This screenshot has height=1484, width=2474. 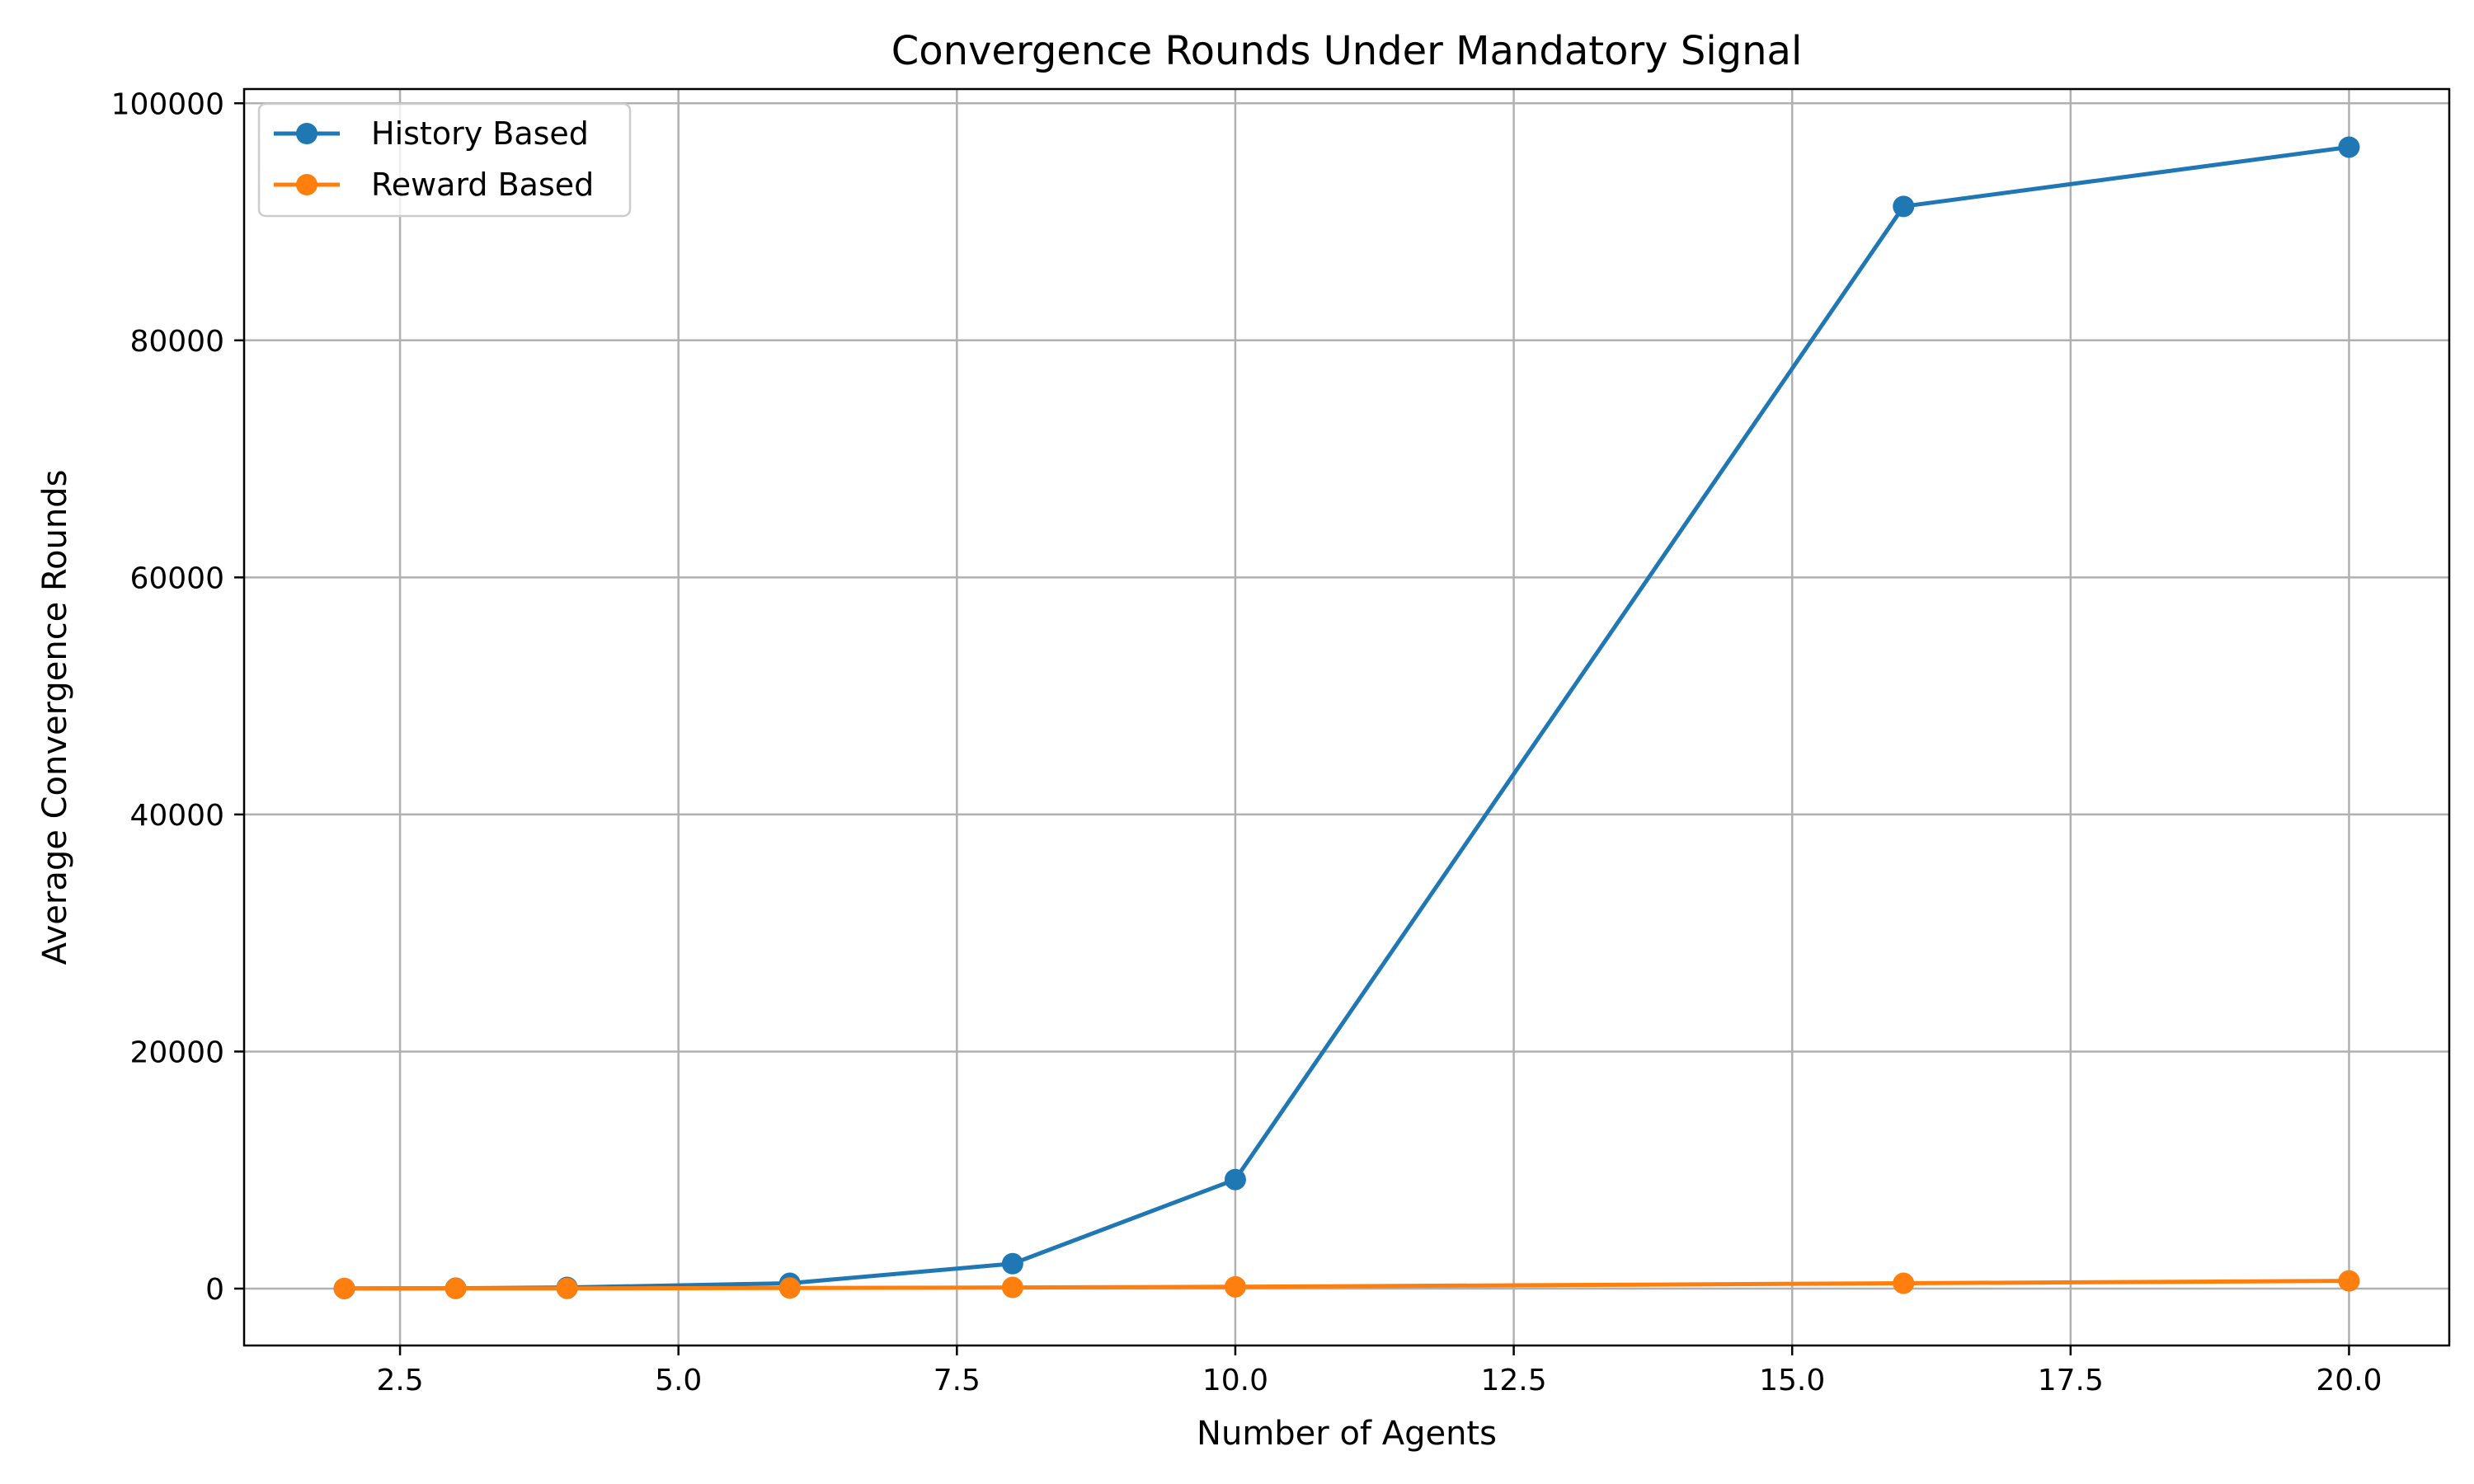 I want to click on y-tick-label: 80000, so click(x=176, y=342).